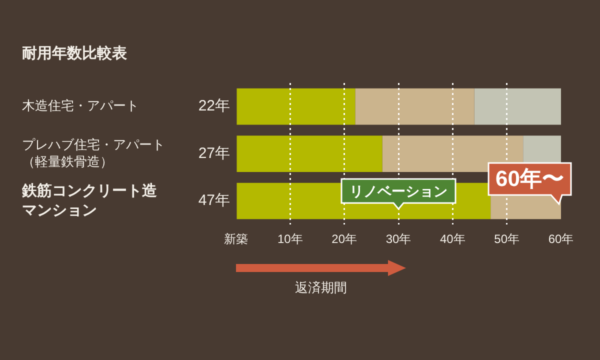  I want to click on annotation: 60年〜, so click(530, 179).